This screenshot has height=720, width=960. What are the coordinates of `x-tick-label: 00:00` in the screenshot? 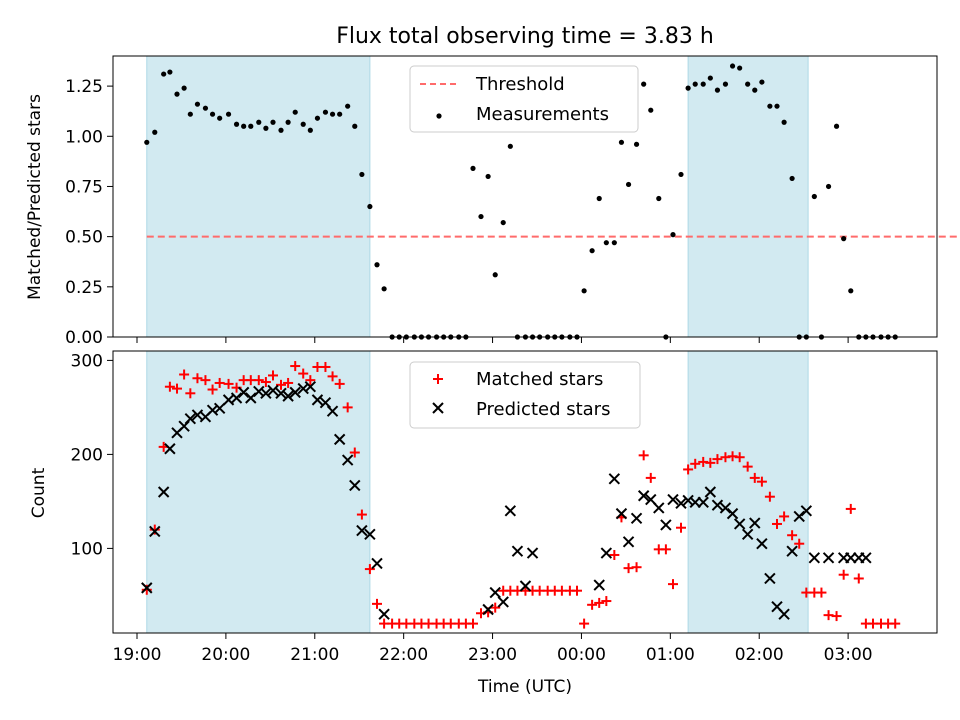 It's located at (581, 655).